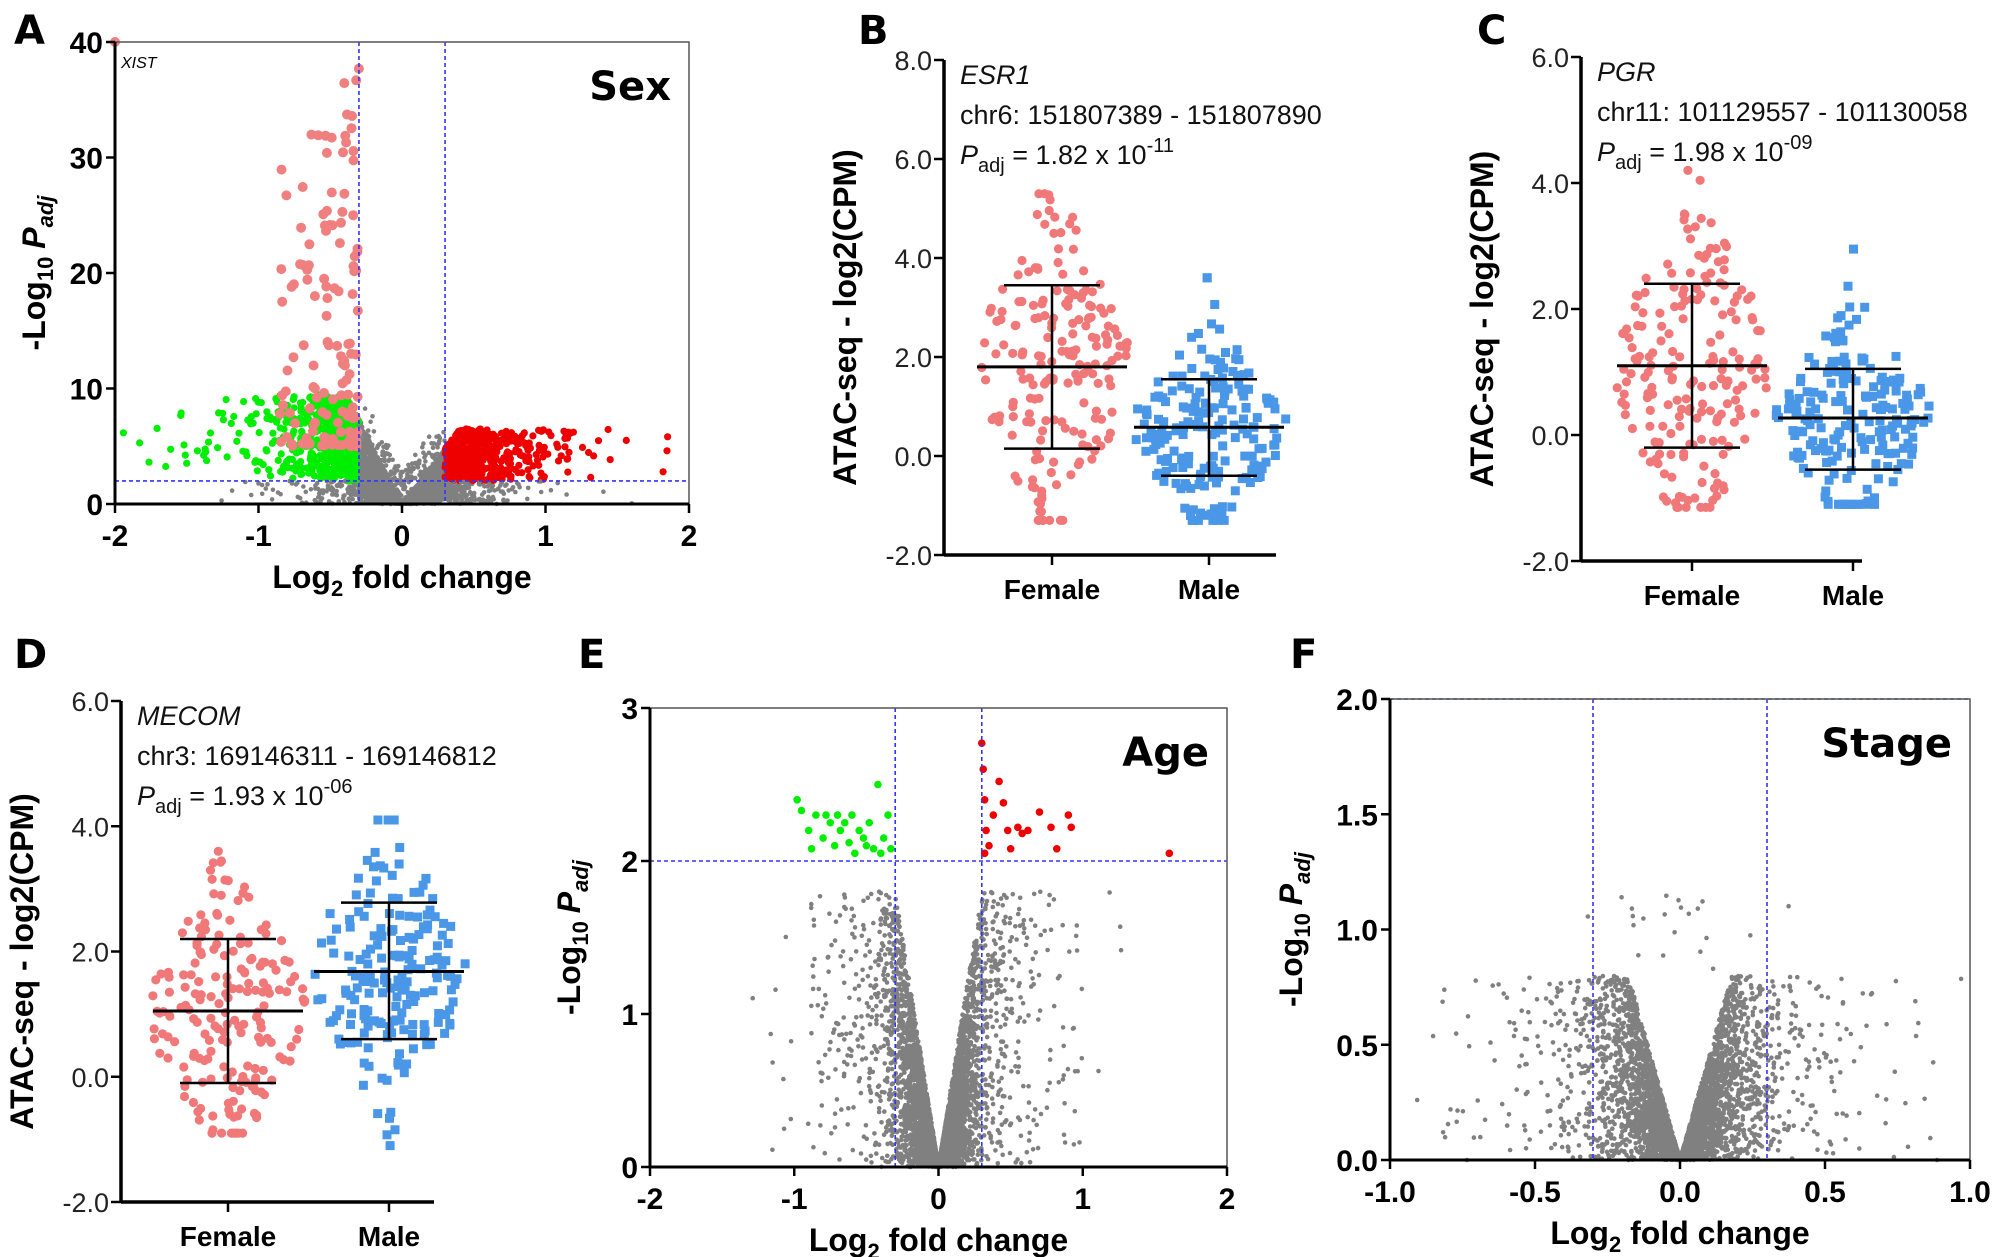  Describe the element at coordinates (86, 43) in the screenshot. I see `y-tick-label: 40` at that location.